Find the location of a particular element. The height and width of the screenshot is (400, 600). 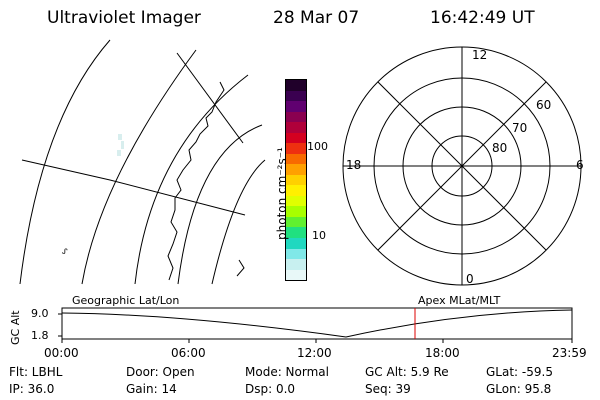

x-tick-1800: 18:00 is located at coordinates (442, 353).